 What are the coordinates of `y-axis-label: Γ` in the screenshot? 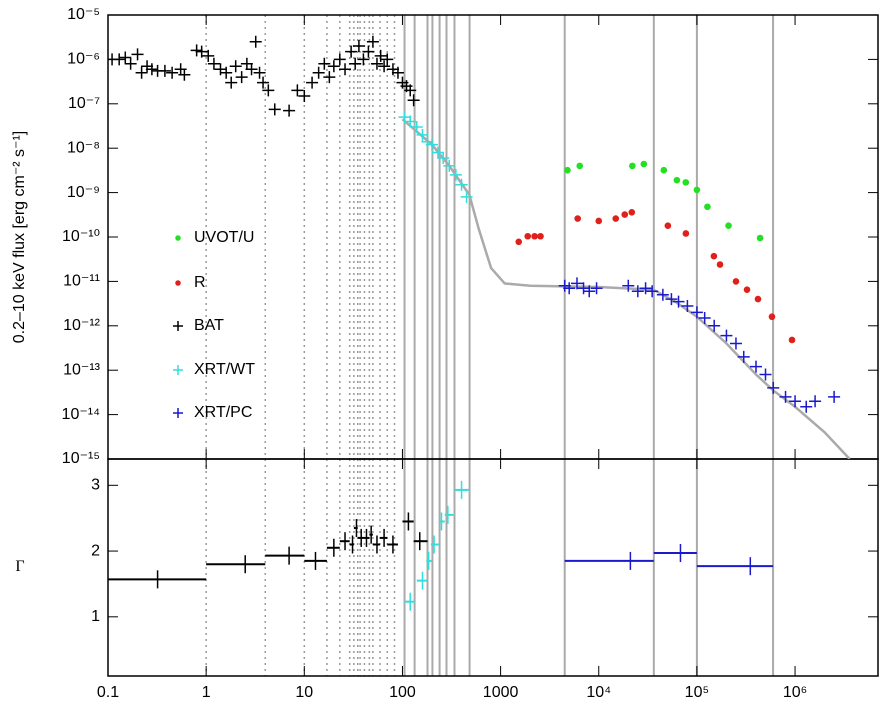 It's located at (19, 566).